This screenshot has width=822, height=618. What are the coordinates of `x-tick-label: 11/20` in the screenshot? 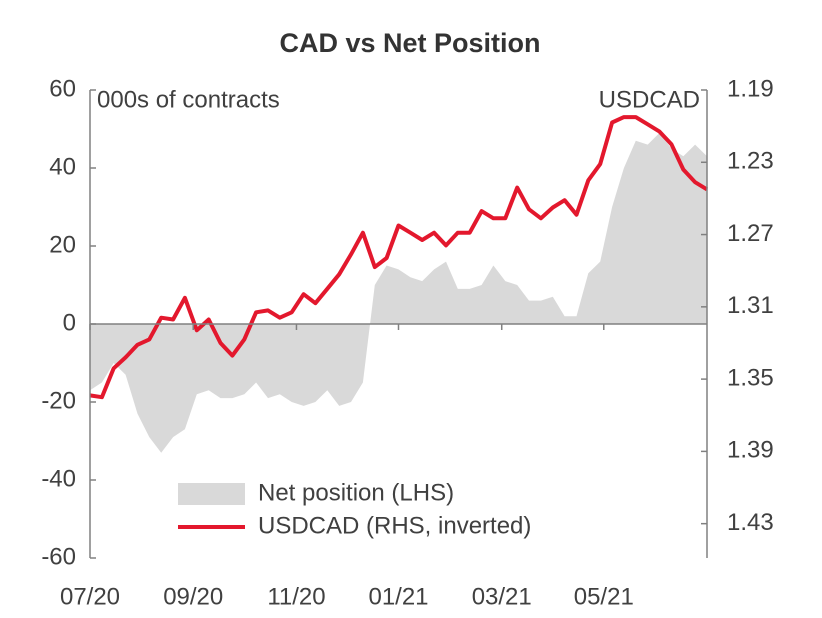 It's located at (296, 596).